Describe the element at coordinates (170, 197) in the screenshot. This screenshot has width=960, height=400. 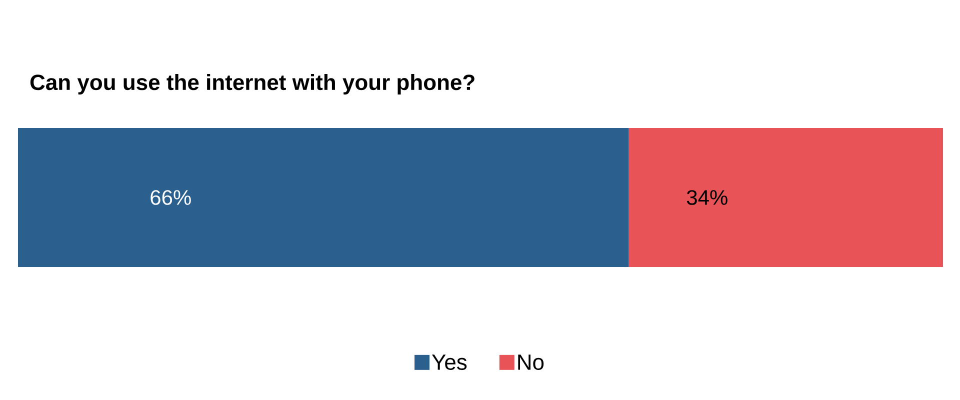
I see `data-label: 66%` at that location.